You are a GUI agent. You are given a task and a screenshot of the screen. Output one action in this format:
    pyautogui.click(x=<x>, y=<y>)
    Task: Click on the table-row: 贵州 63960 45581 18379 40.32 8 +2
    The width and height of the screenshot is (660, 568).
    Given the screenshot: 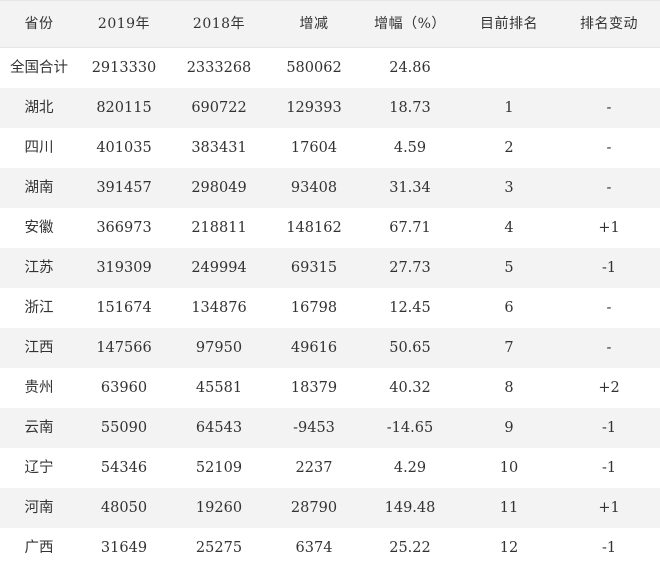 What is the action you would take?
    pyautogui.click(x=330, y=388)
    